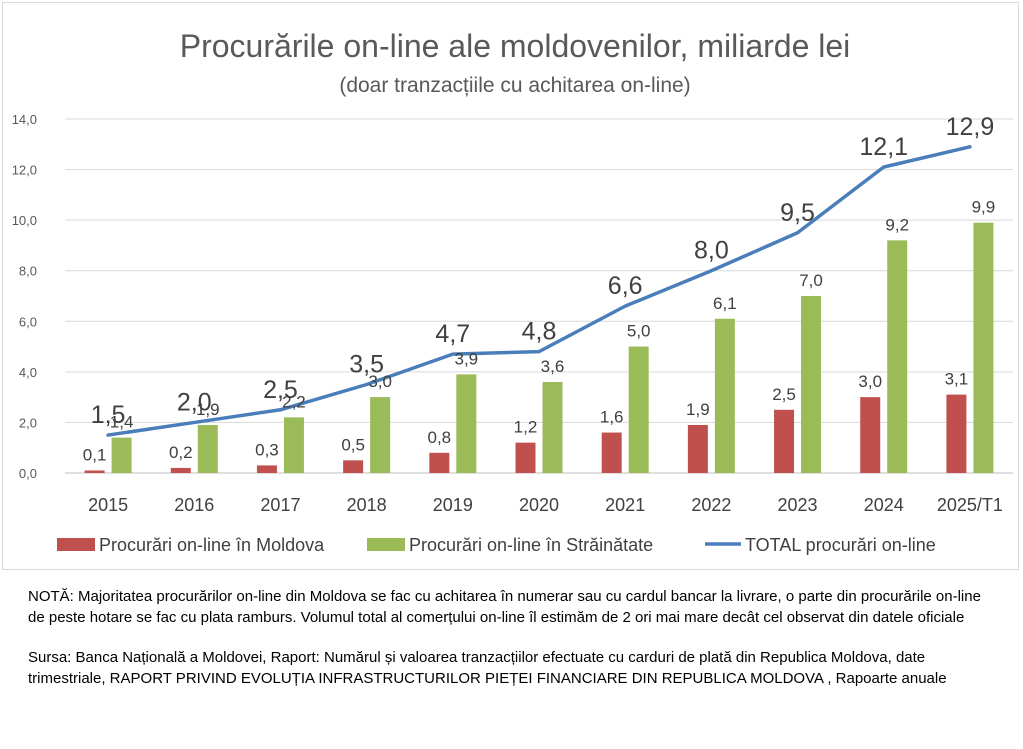 Image resolution: width=1023 pixels, height=749 pixels. Describe the element at coordinates (28, 321) in the screenshot. I see `y-tick-label: 6,0` at that location.